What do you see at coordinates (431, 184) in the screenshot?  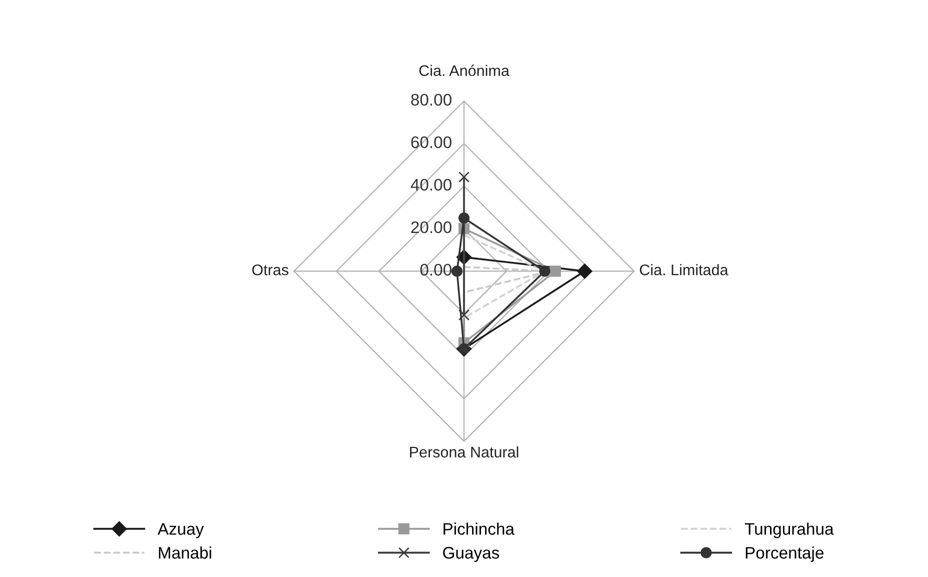 I see `y-tick-label: 40.00` at bounding box center [431, 184].